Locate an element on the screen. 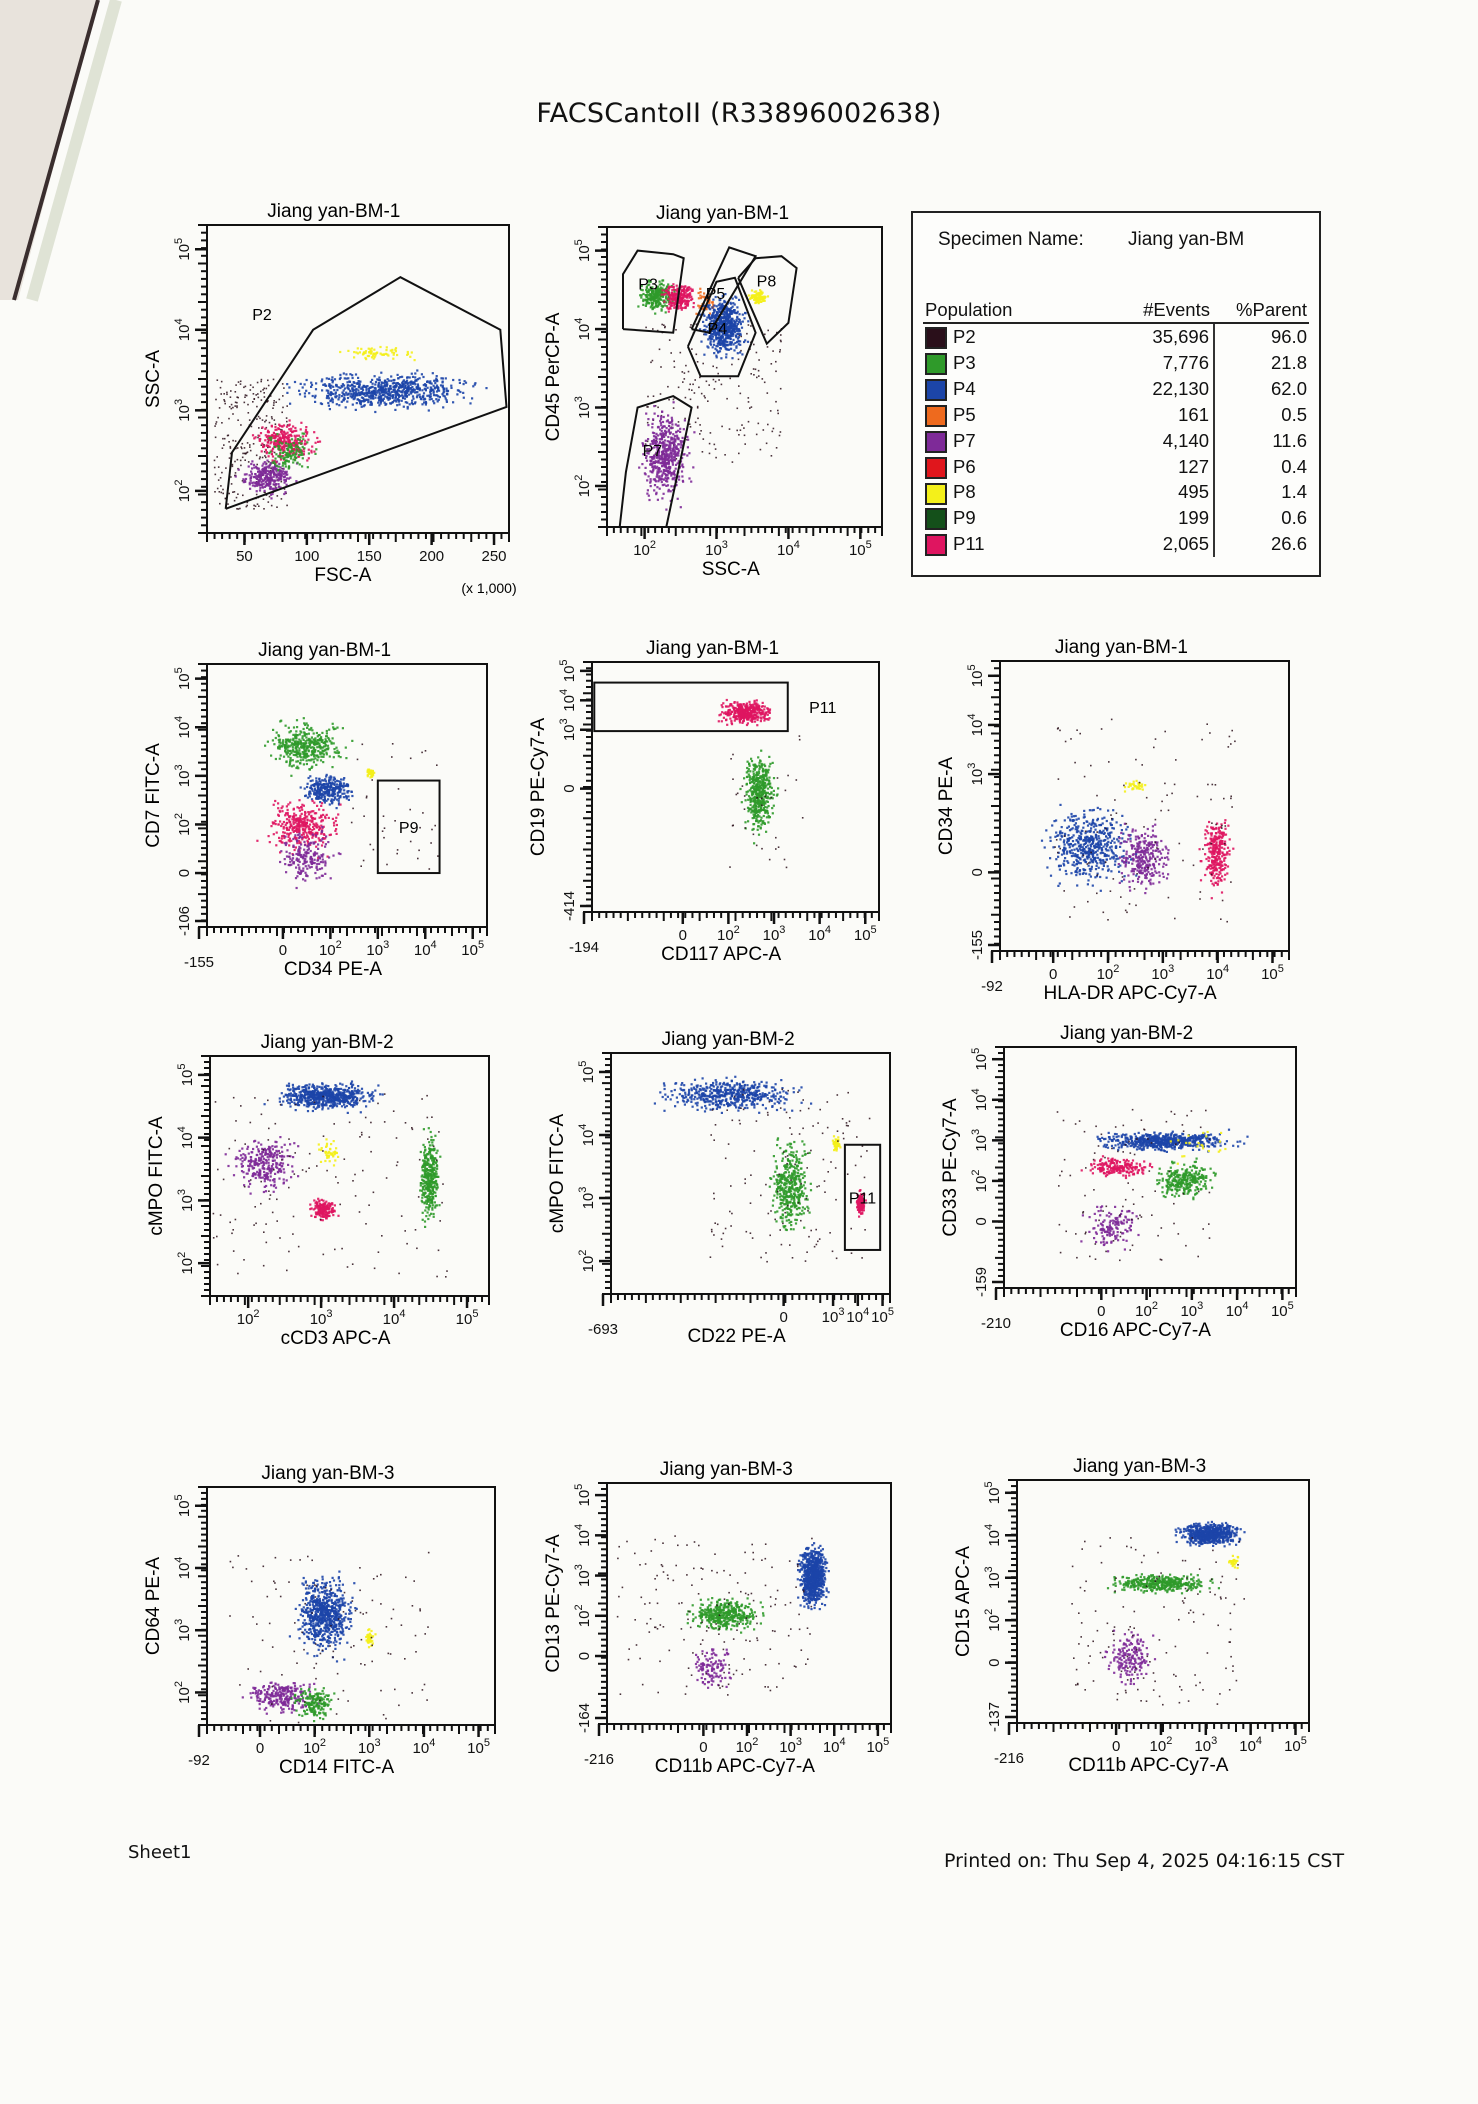  tick-label: 10⁴ is located at coordinates (183, 329).